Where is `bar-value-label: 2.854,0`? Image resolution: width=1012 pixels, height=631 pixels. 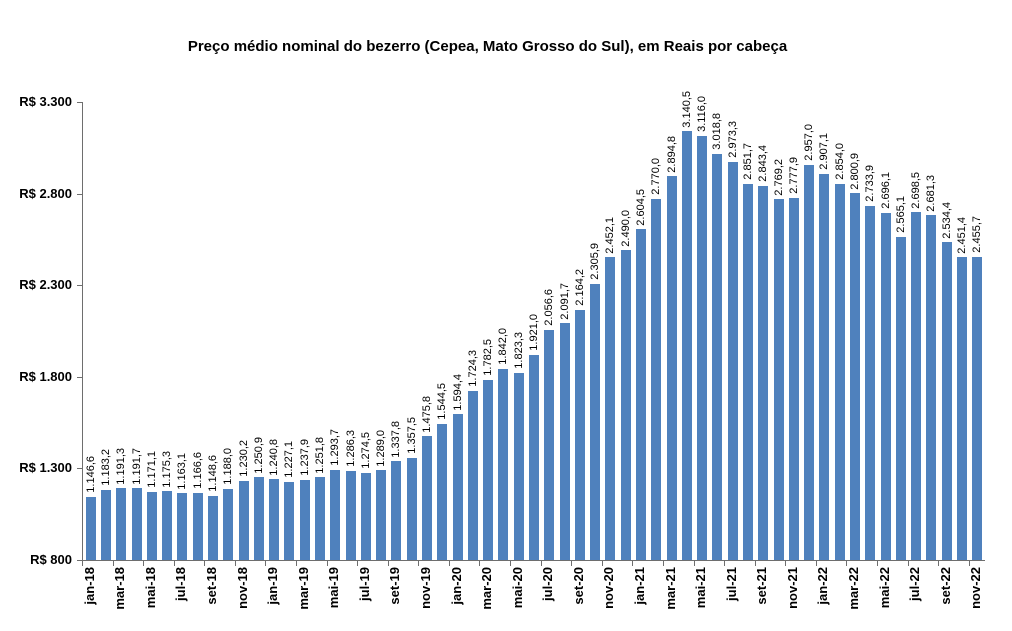 bar-value-label: 2.854,0 is located at coordinates (839, 161).